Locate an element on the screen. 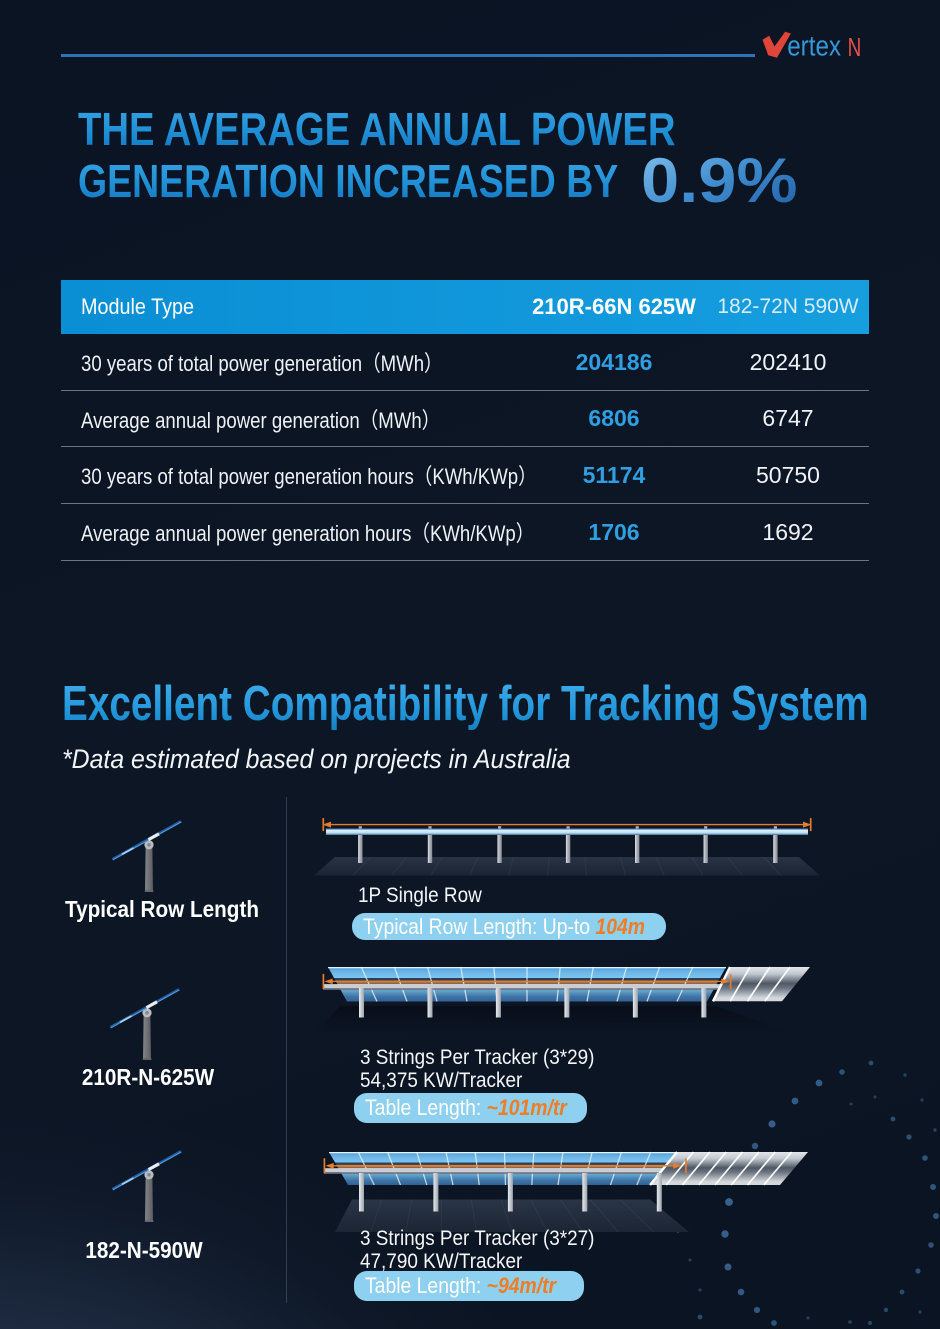 The width and height of the screenshot is (940, 1329). svg-text: ertex is located at coordinates (814, 46).